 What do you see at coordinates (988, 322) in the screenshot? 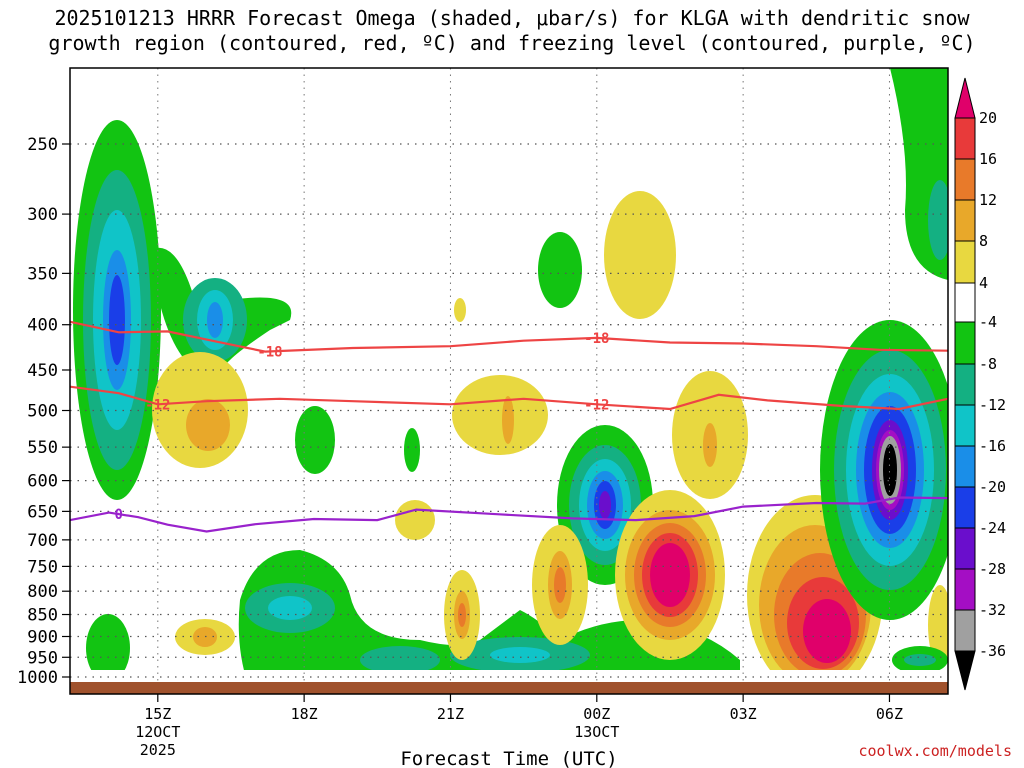
I see `colorbar-label--4: -4` at bounding box center [988, 322].